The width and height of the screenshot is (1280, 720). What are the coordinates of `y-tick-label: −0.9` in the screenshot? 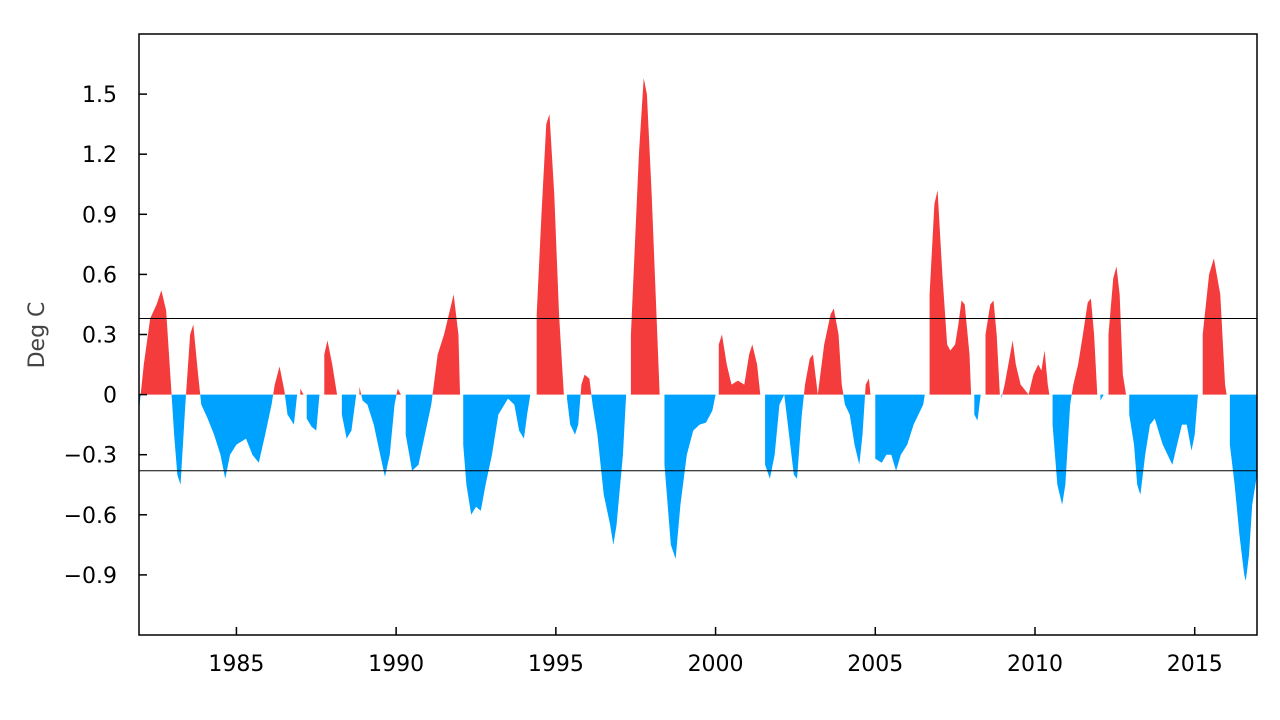 It's located at (90, 576).